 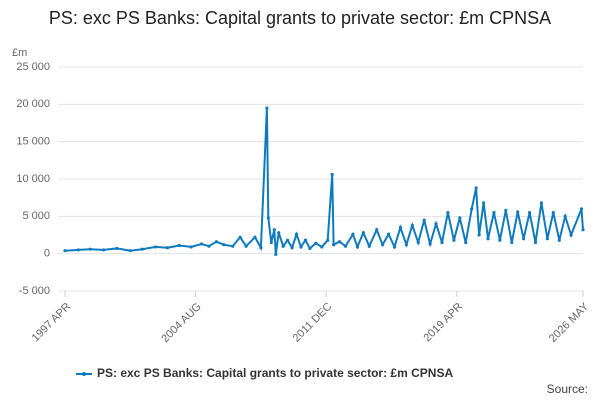 I want to click on x-tick-label: 2019 APR, so click(x=443, y=323).